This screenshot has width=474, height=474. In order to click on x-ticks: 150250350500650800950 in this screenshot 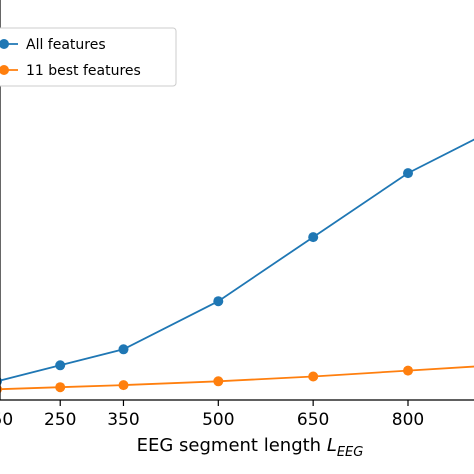, I will do `click(212, 415)`.